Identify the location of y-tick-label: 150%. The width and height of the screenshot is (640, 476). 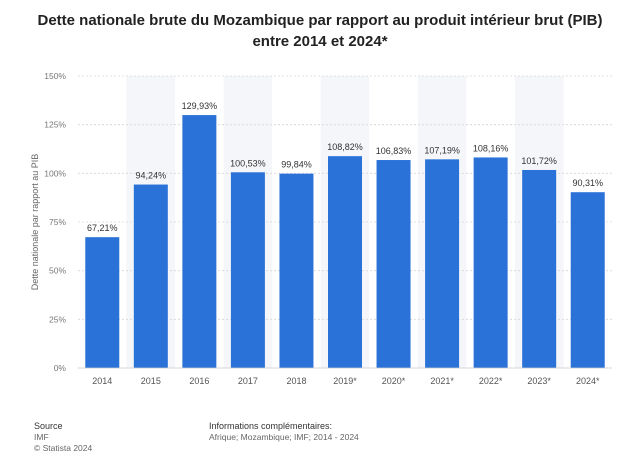
(55, 76).